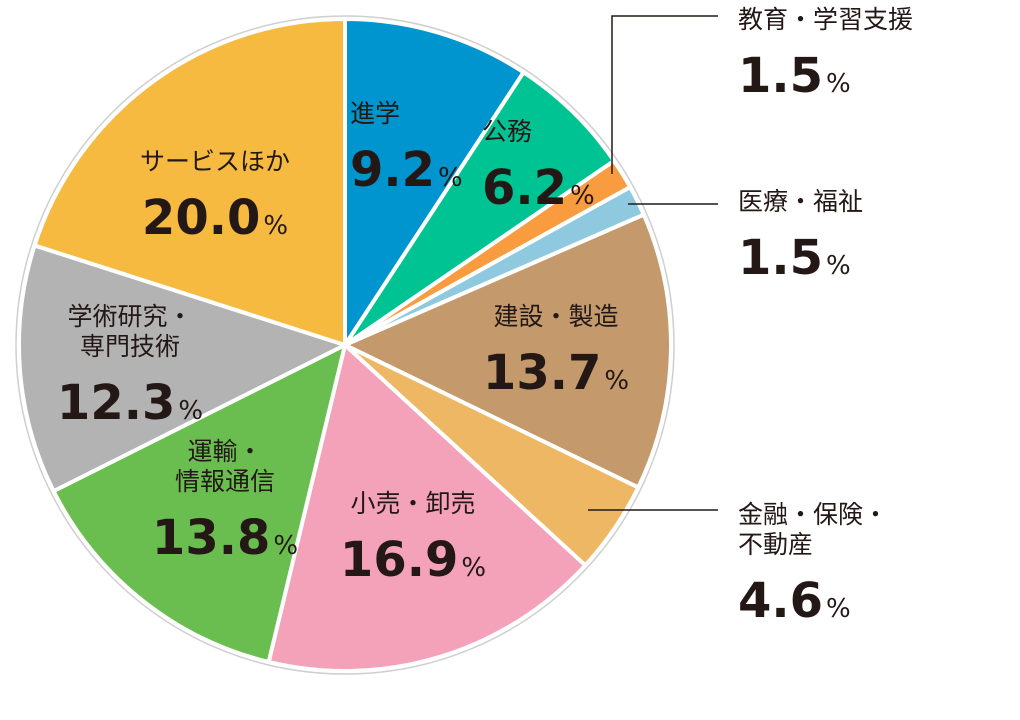 The image size is (1020, 720). What do you see at coordinates (413, 560) in the screenshot?
I see `slice-value-label: 16.9%` at bounding box center [413, 560].